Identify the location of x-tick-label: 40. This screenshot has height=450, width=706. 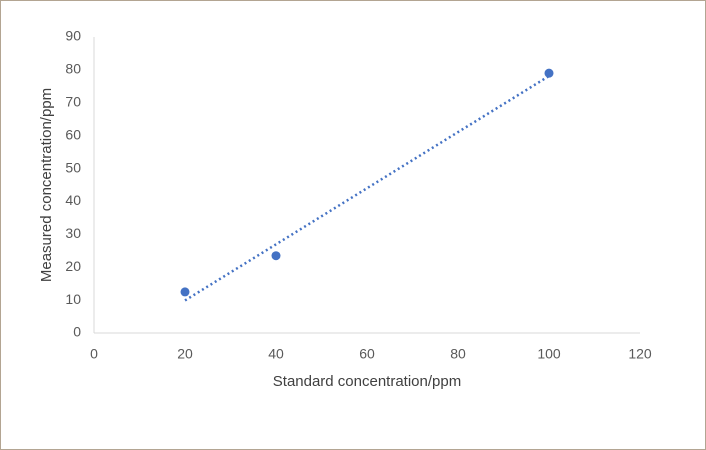
(276, 354).